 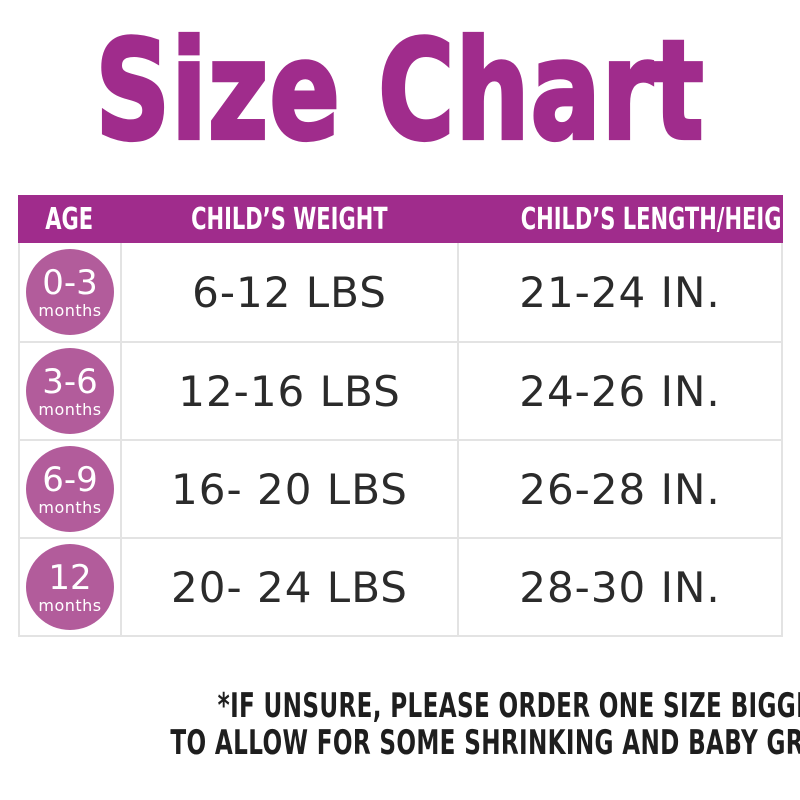 I want to click on table-header-row: AGE CHILD’S WEIGHT CHILD’S LENGTH/HEIGHT, so click(x=409, y=219).